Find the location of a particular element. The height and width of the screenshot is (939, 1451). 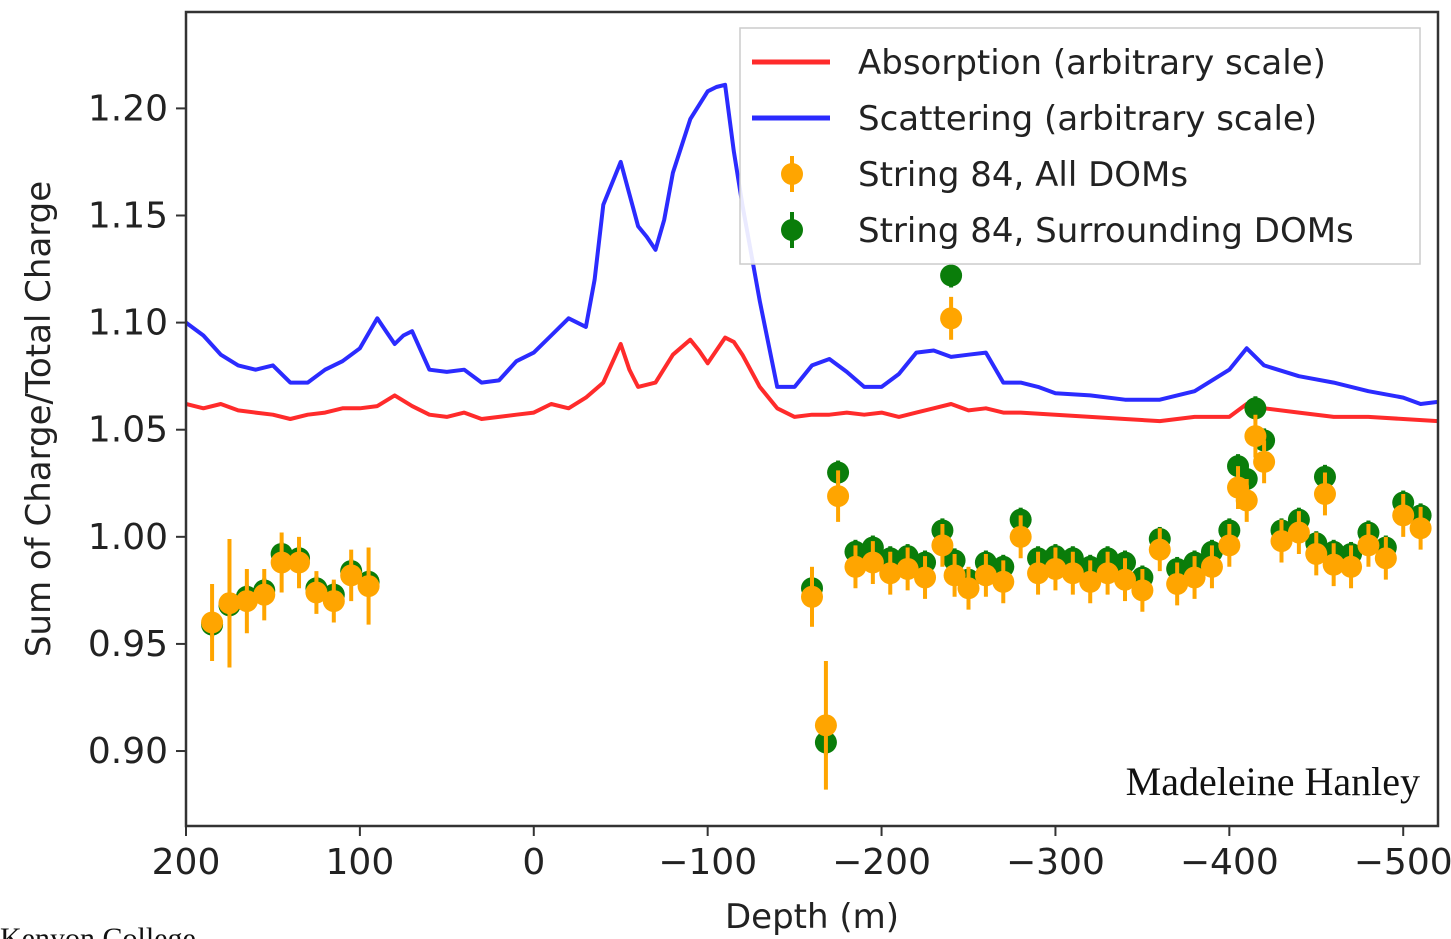

legend-label: String 84, All DOMs is located at coordinates (1023, 175).